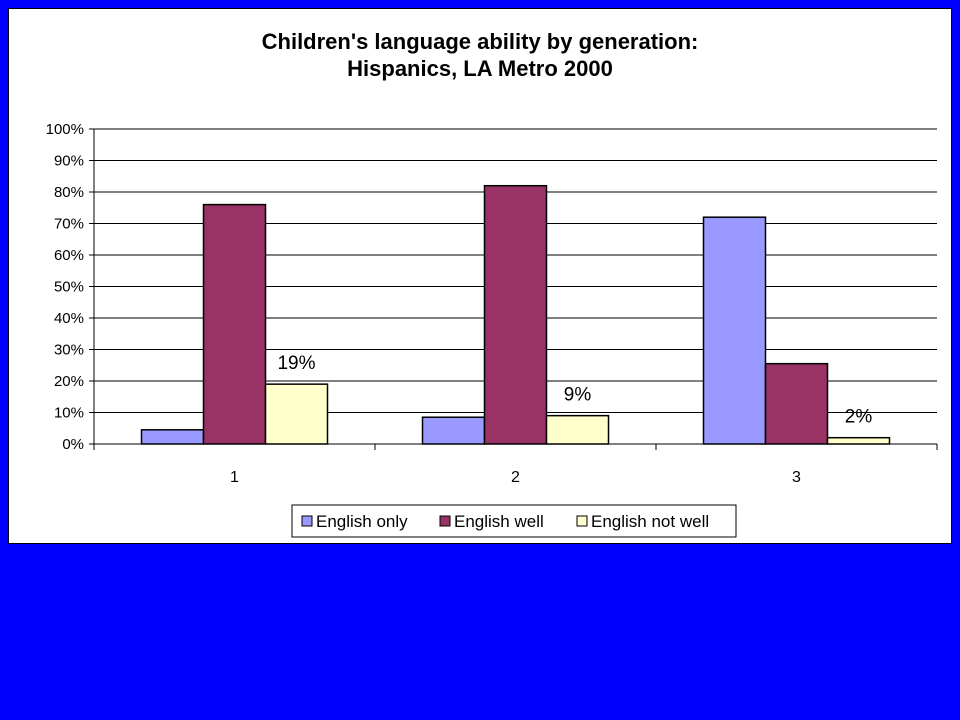 The height and width of the screenshot is (720, 960). I want to click on y-tick-label: 50%, so click(69, 287).